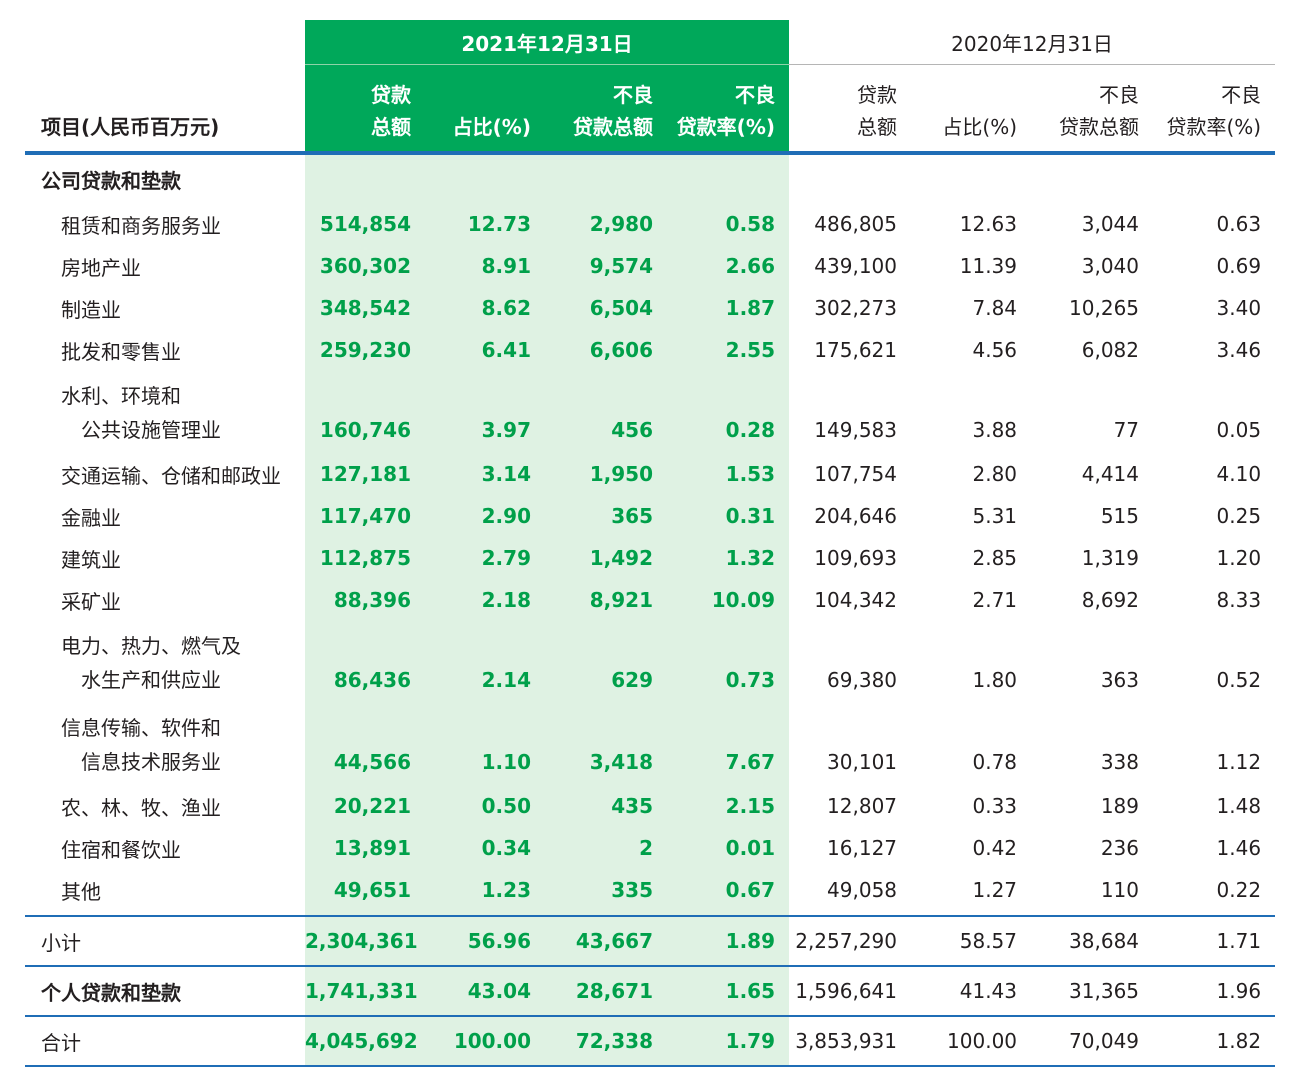 This screenshot has height=1067, width=1298. Describe the element at coordinates (606, 890) in the screenshot. I see `cell-npl-2021: 335` at that location.